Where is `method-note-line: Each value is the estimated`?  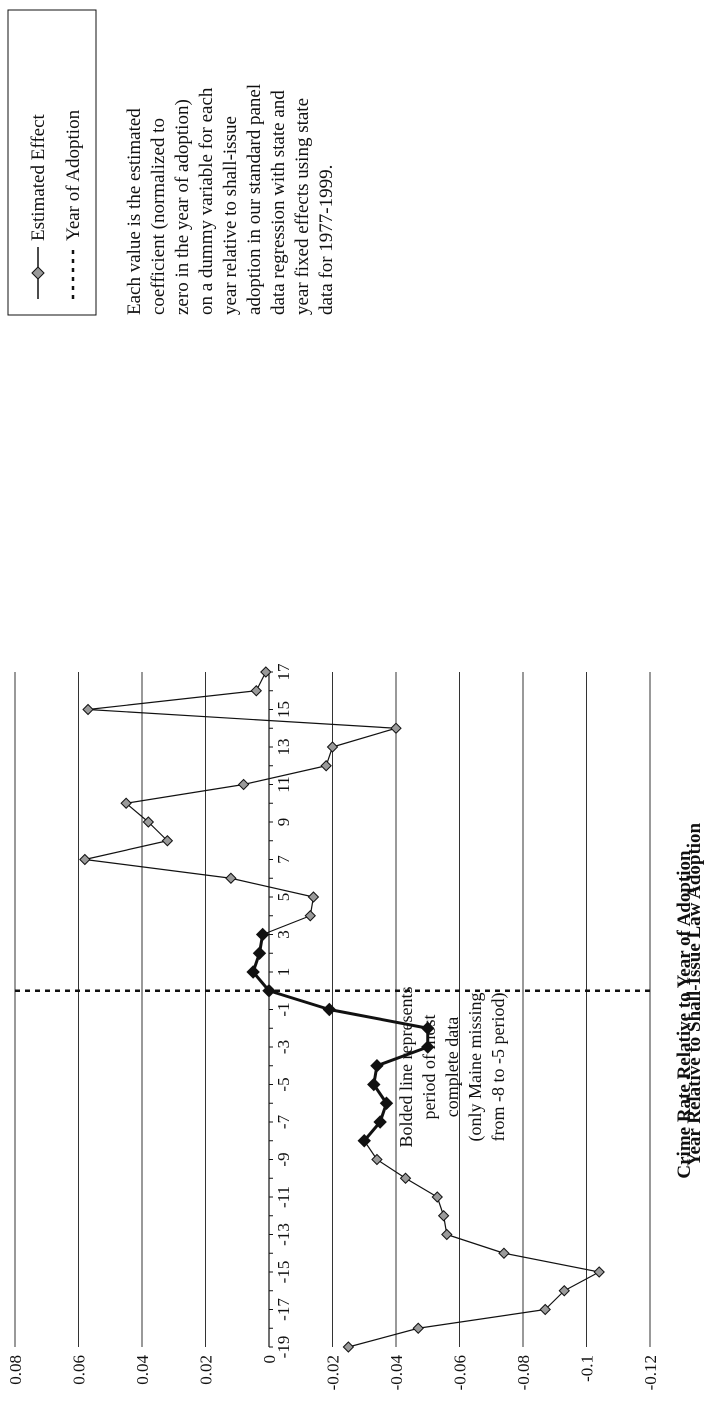 method-note-line: Each value is the estimated is located at coordinates (134, 211).